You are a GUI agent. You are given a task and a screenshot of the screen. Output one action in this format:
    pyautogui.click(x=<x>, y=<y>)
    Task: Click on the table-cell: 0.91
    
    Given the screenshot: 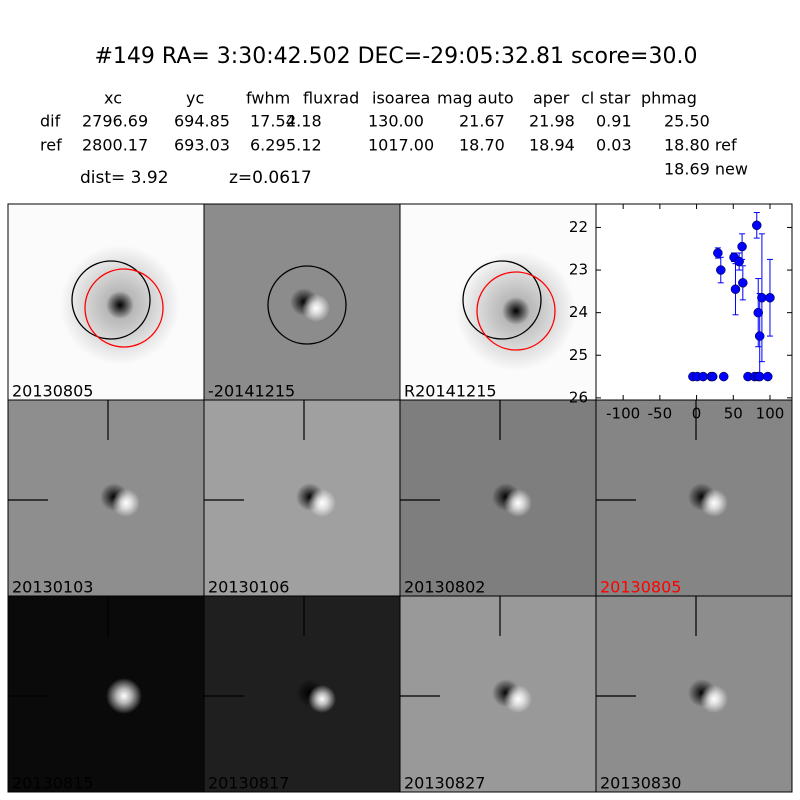 What is the action you would take?
    pyautogui.click(x=614, y=121)
    